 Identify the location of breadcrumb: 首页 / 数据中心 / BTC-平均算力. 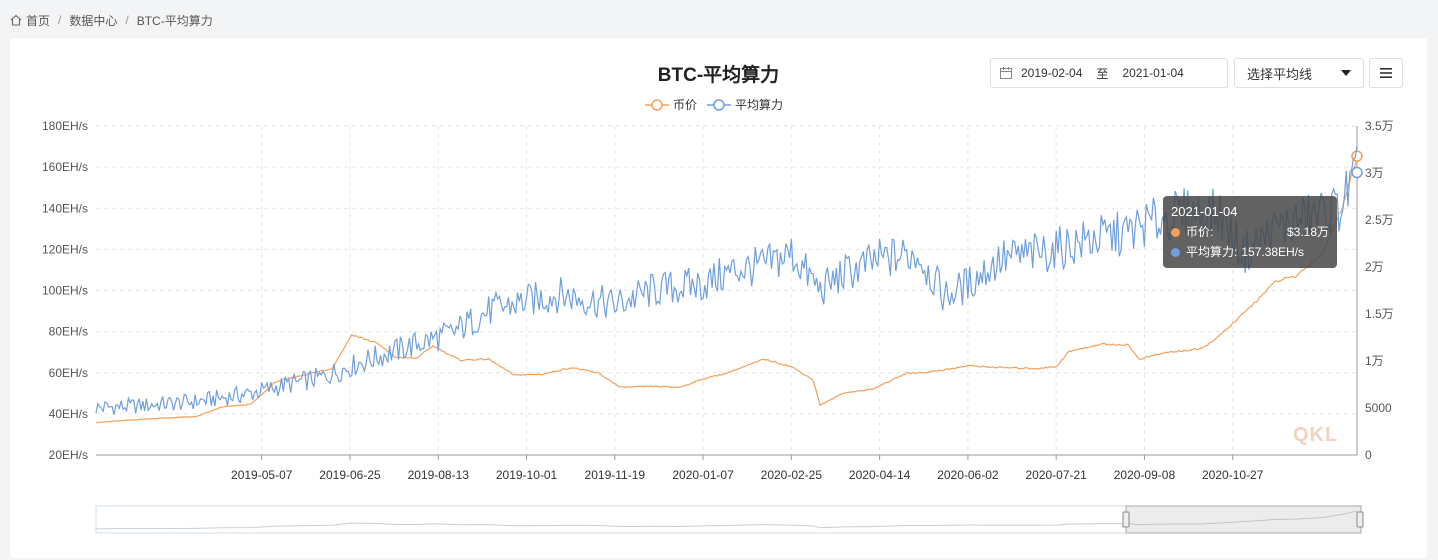
(111, 20).